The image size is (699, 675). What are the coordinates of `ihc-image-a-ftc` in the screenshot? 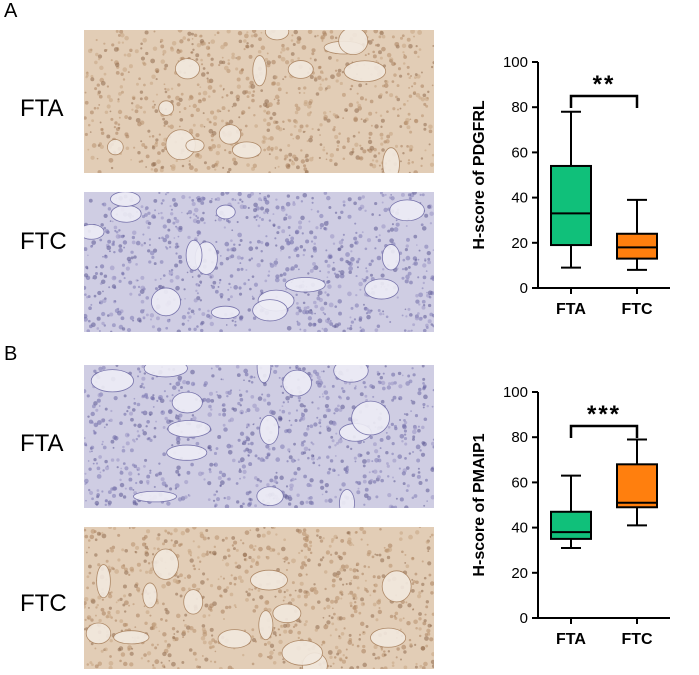 It's located at (259, 262).